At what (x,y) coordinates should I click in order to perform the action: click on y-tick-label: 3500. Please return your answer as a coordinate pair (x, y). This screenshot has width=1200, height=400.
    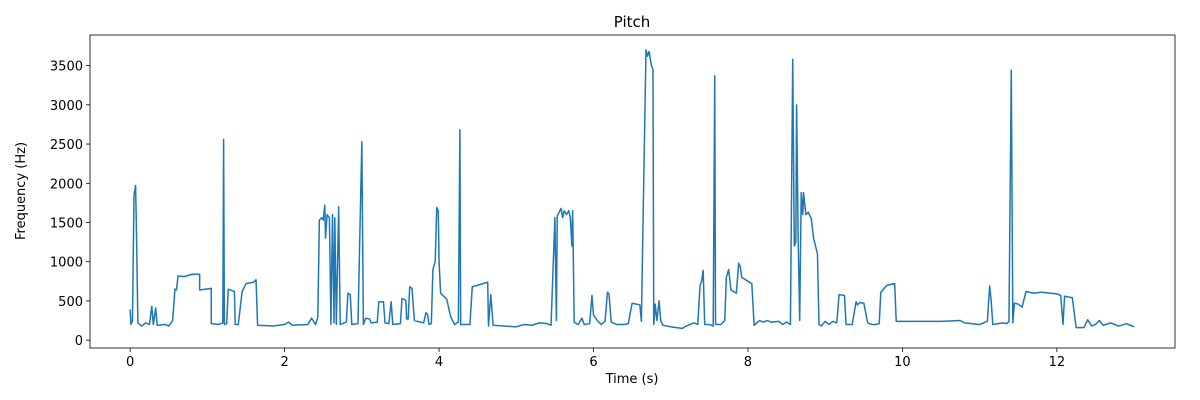
    Looking at the image, I should click on (66, 67).